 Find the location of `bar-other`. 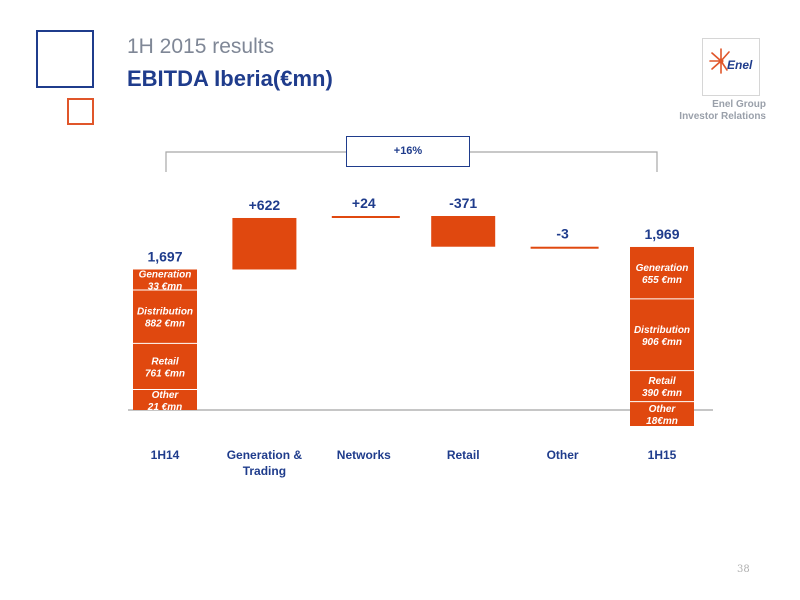

bar-other is located at coordinates (564, 247).